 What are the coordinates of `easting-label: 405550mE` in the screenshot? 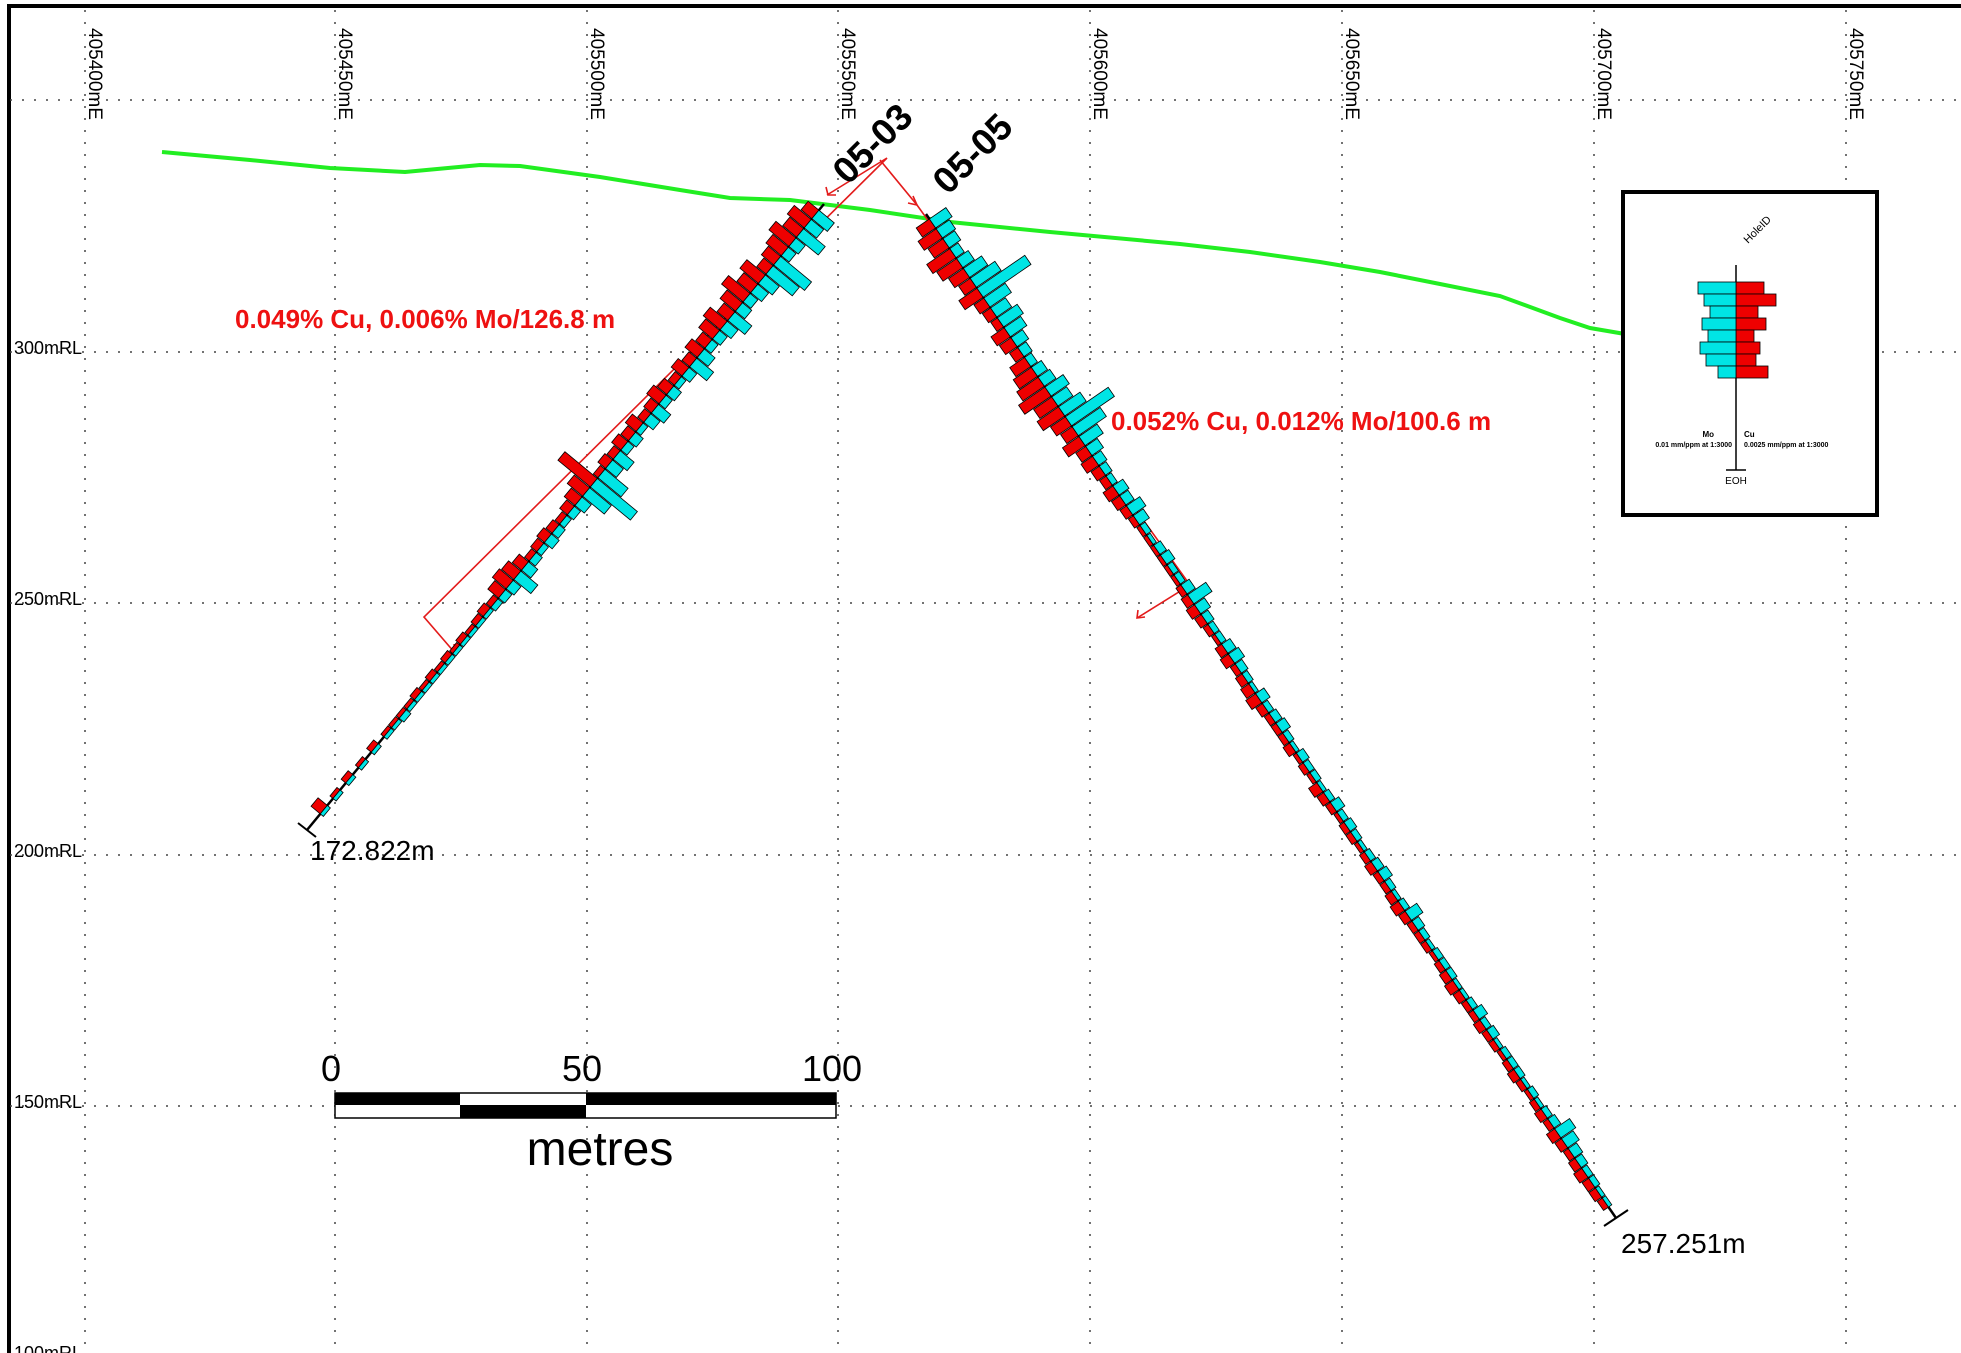 It's located at (847, 74).